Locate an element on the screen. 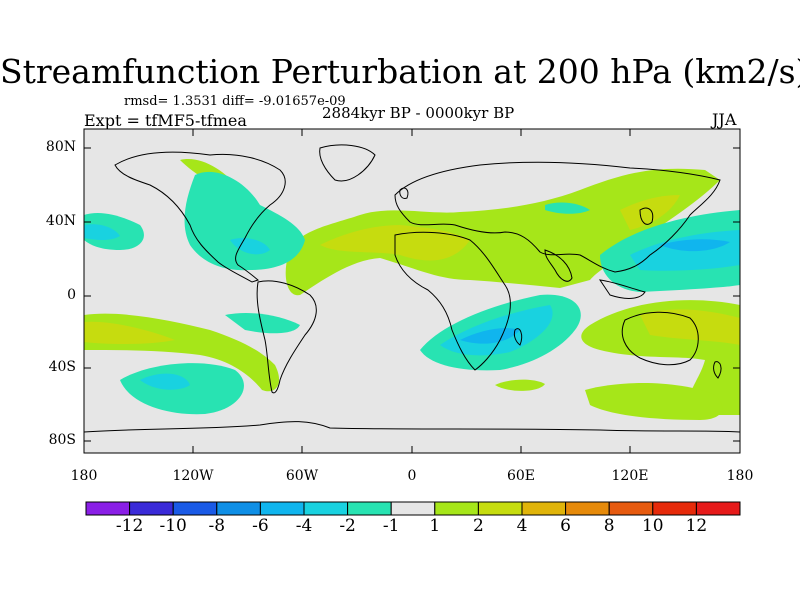 This screenshot has width=800, height=600. lat-tick-label: 80N is located at coordinates (60, 147).